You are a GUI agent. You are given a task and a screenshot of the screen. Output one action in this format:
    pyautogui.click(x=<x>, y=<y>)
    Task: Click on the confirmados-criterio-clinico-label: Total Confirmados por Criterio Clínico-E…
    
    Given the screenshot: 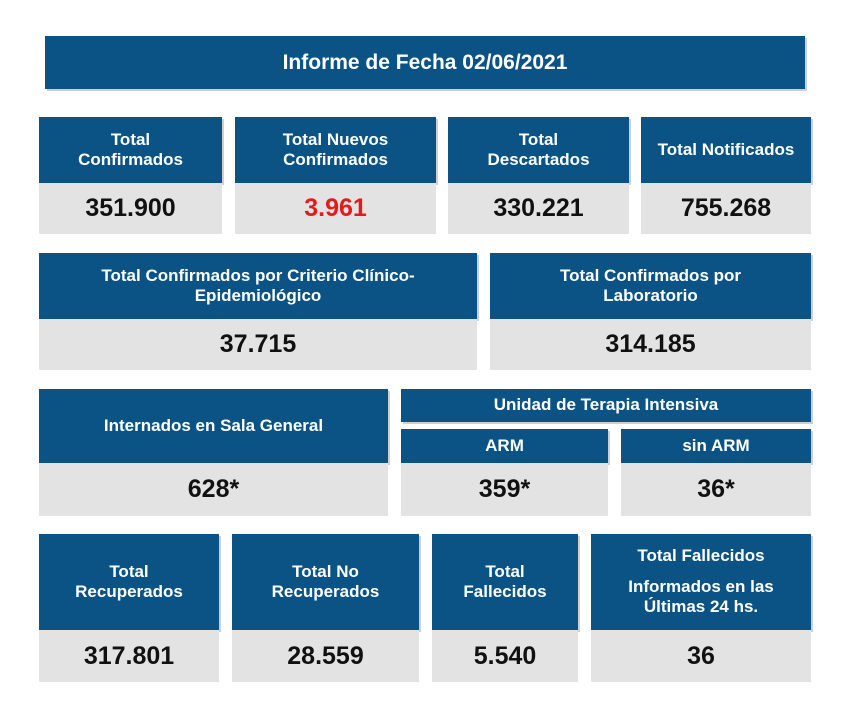 What is the action you would take?
    pyautogui.click(x=258, y=285)
    